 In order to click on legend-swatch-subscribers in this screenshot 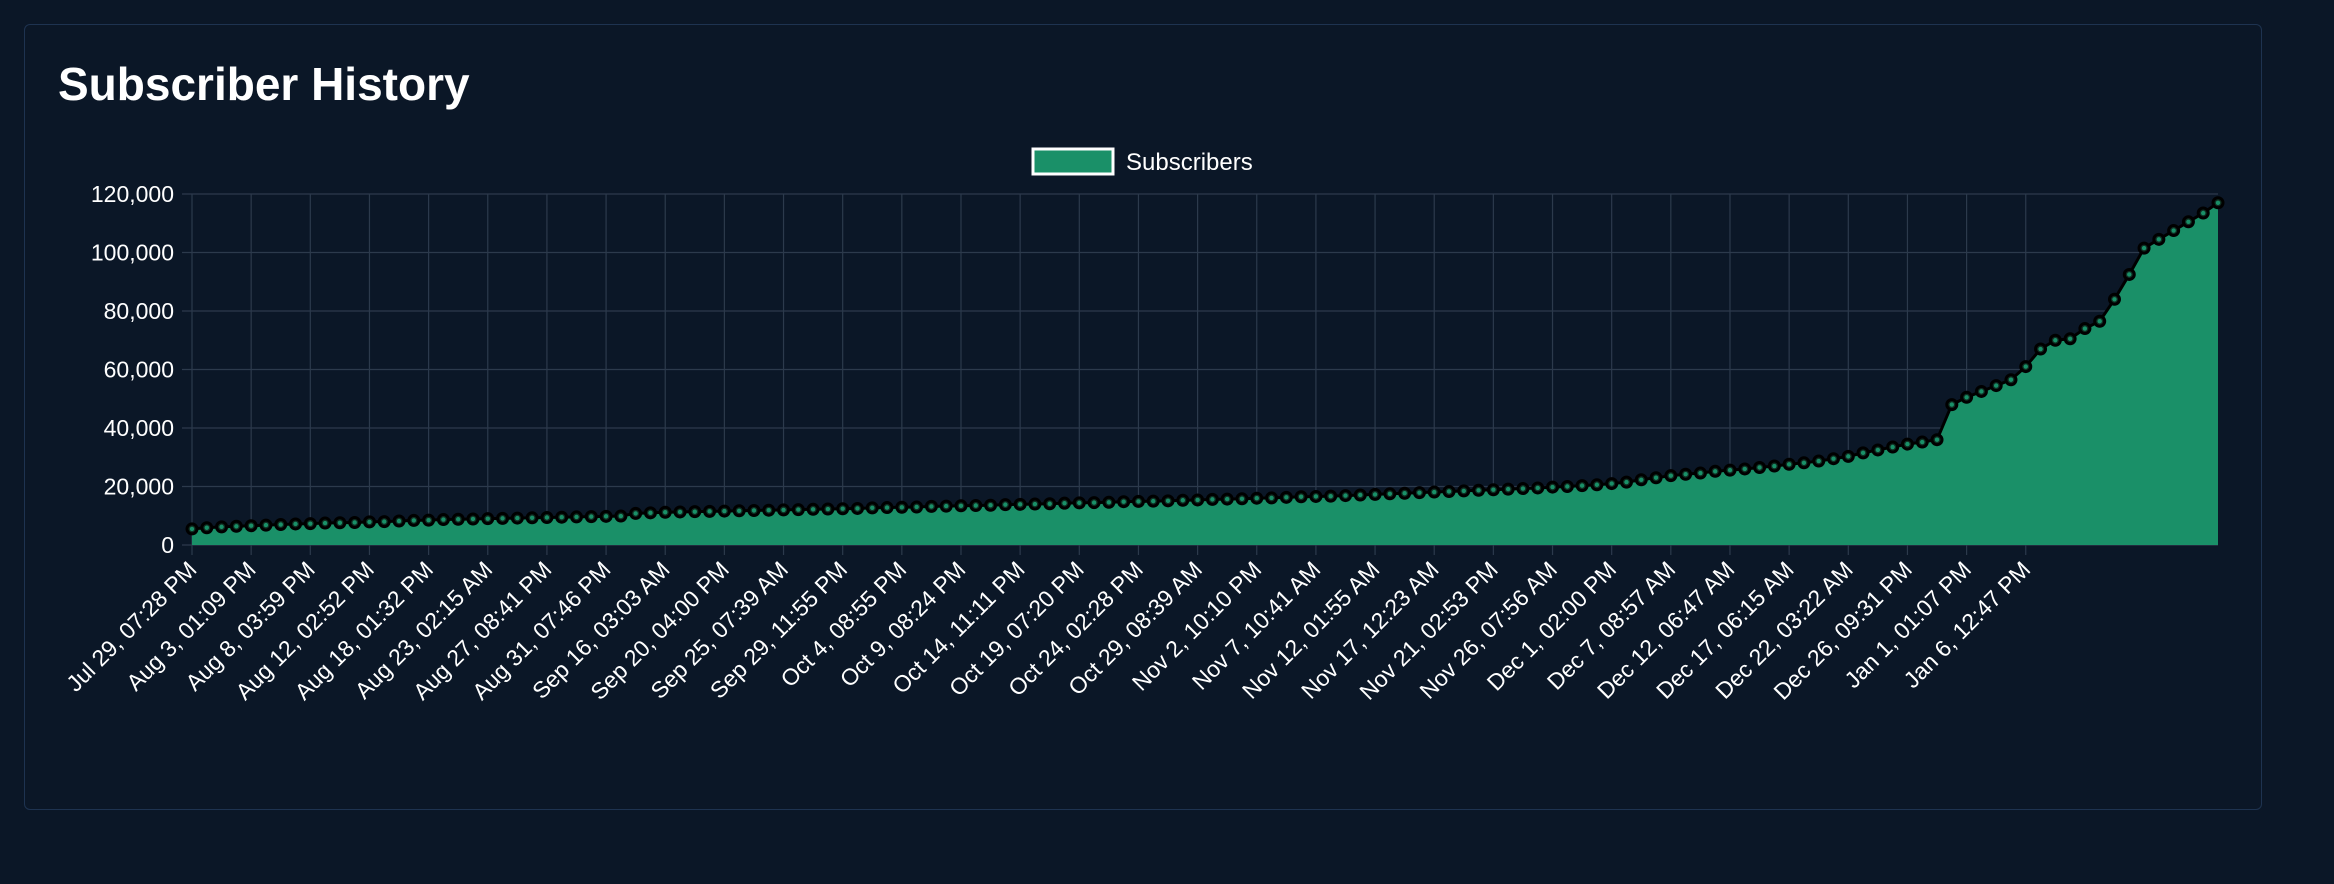, I will do `click(1073, 161)`.